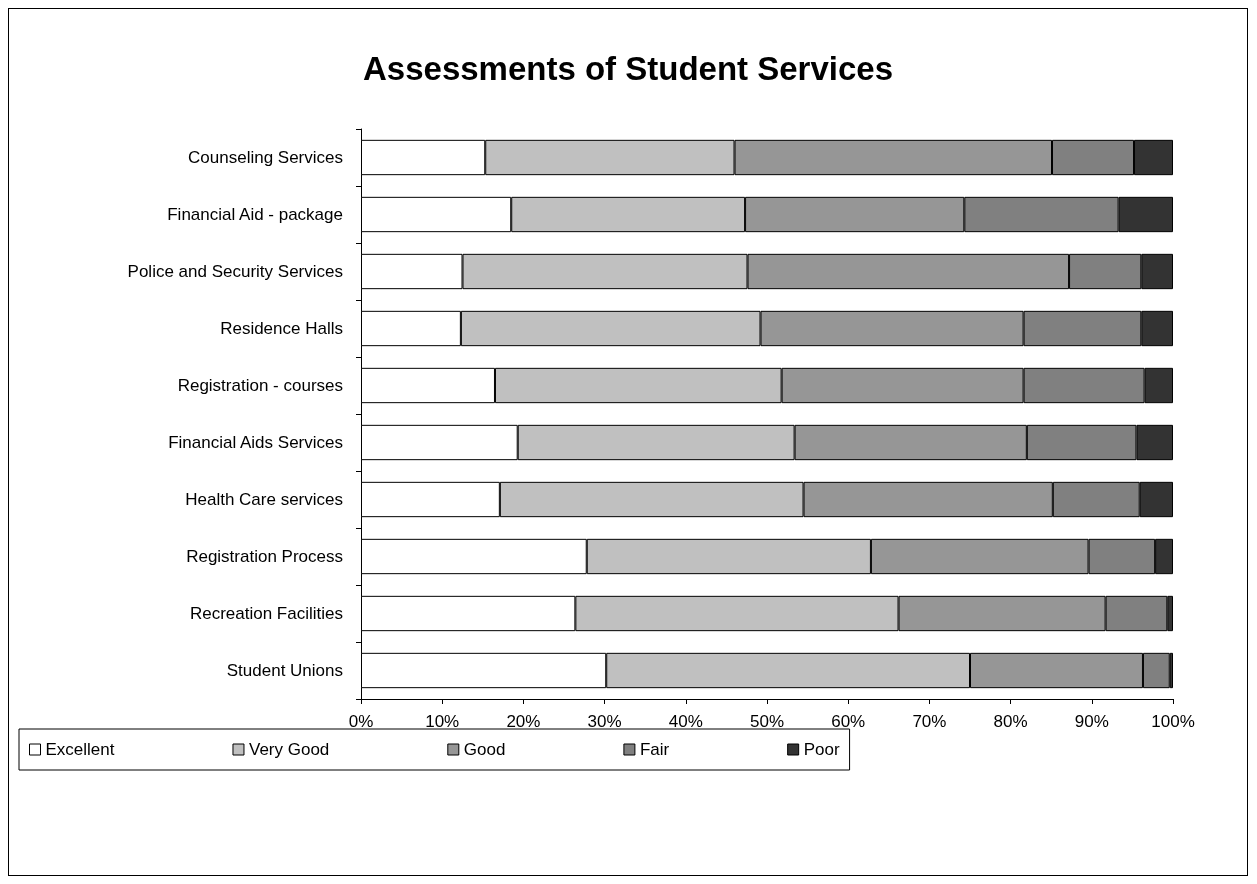  Describe the element at coordinates (264, 499) in the screenshot. I see `y-tick-label: Health Care services` at that location.